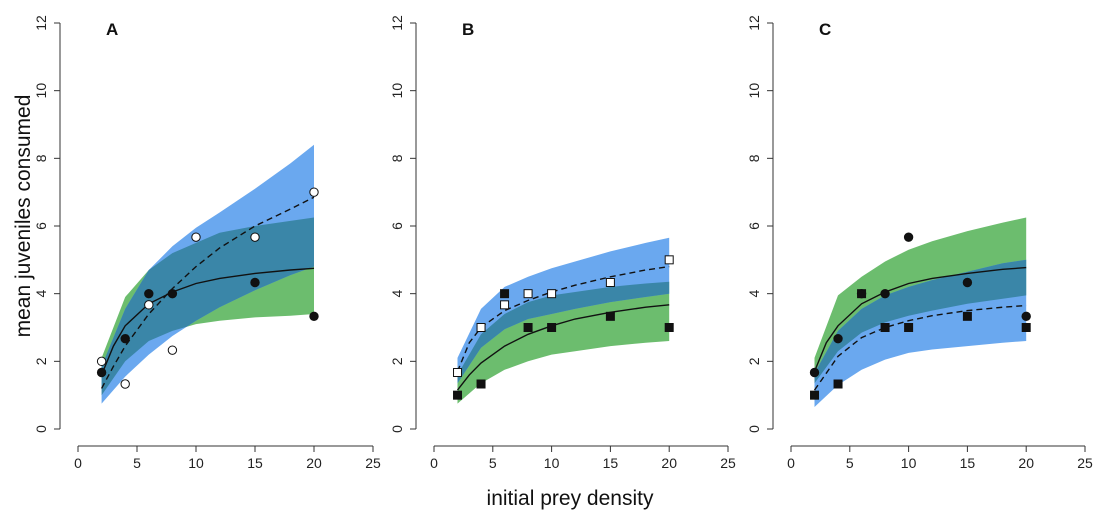  What do you see at coordinates (570, 498) in the screenshot?
I see `x-axis-title: initial prey density` at bounding box center [570, 498].